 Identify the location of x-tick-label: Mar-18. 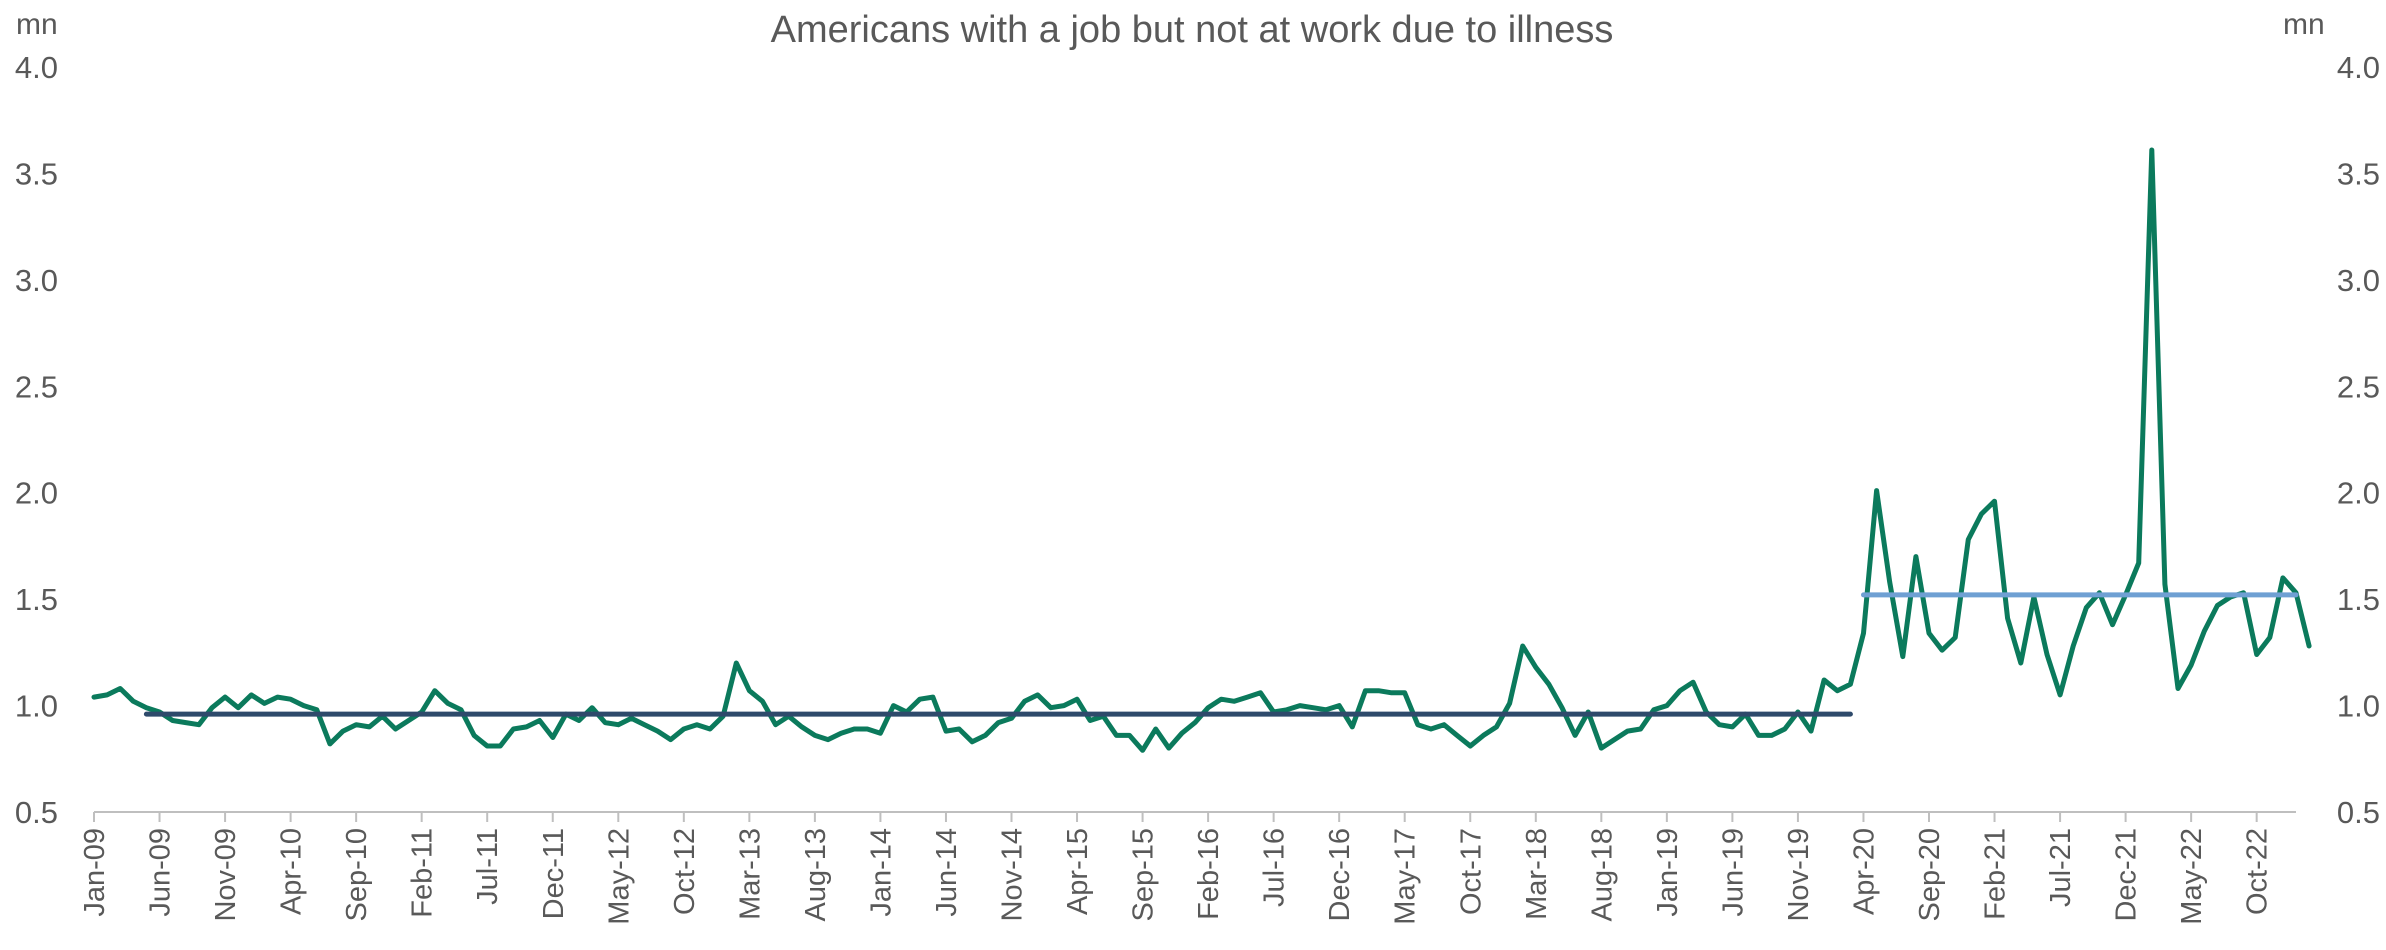
(1537, 874).